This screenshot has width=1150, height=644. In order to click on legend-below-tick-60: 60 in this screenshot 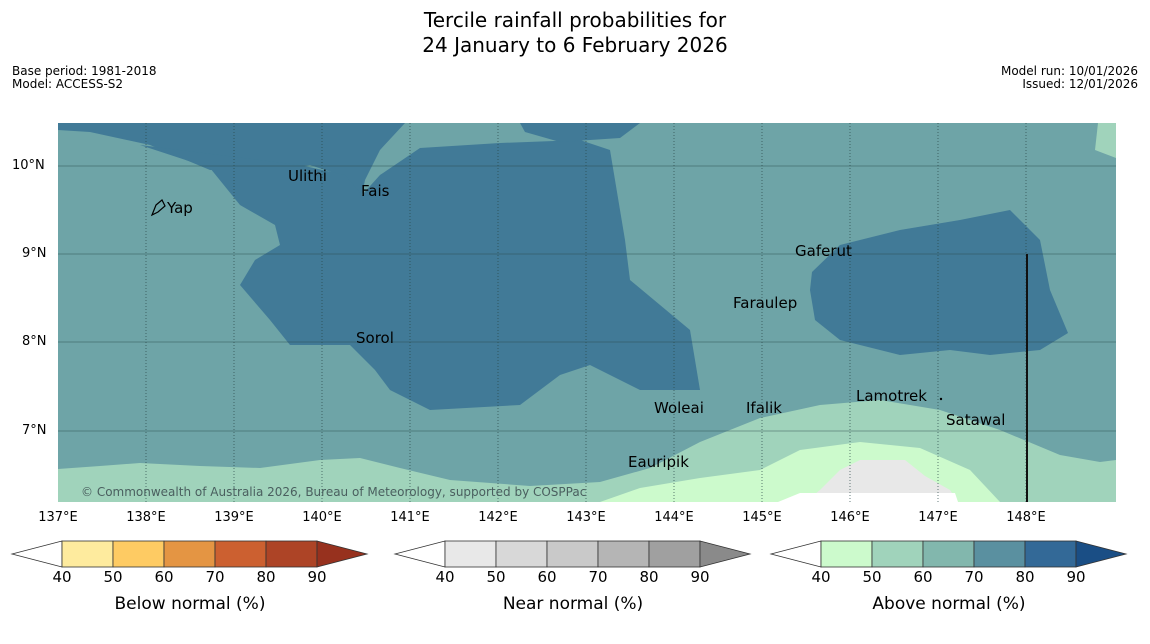, I will do `click(164, 577)`.